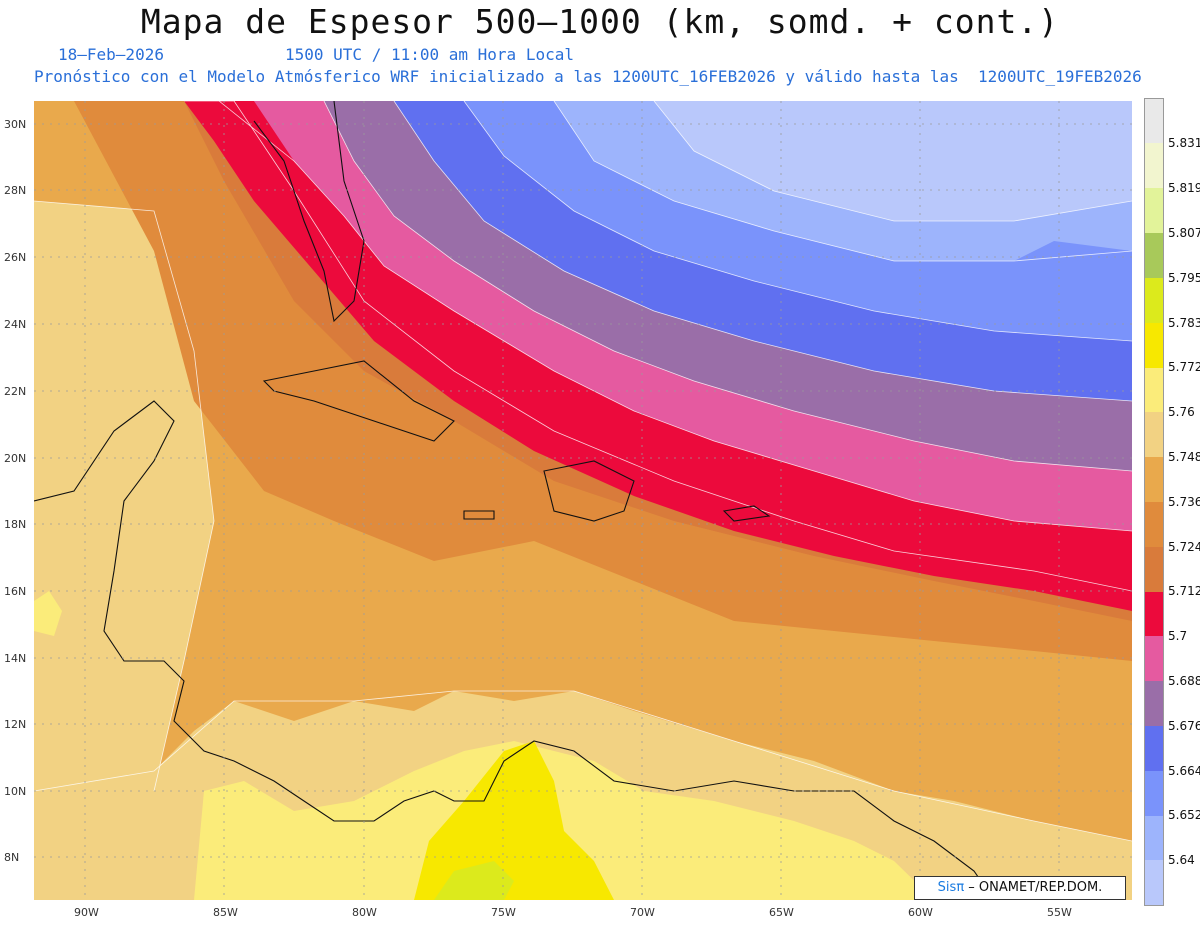 Image resolution: width=1200 pixels, height=927 pixels. Describe the element at coordinates (1184, 591) in the screenshot. I see `colorbar-level: 5.712` at that location.